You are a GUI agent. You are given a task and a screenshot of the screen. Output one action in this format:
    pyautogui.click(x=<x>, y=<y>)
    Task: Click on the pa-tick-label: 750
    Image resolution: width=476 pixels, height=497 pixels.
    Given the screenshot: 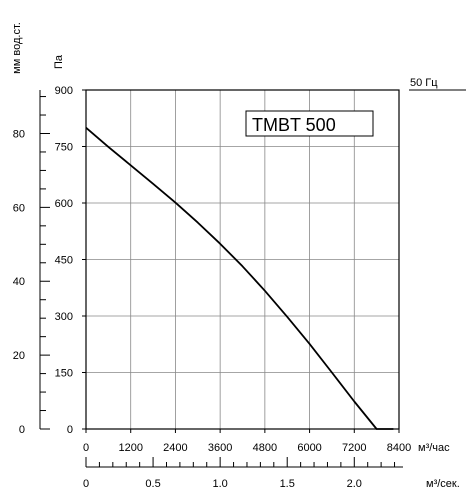 What is the action you would take?
    pyautogui.click(x=64, y=148)
    